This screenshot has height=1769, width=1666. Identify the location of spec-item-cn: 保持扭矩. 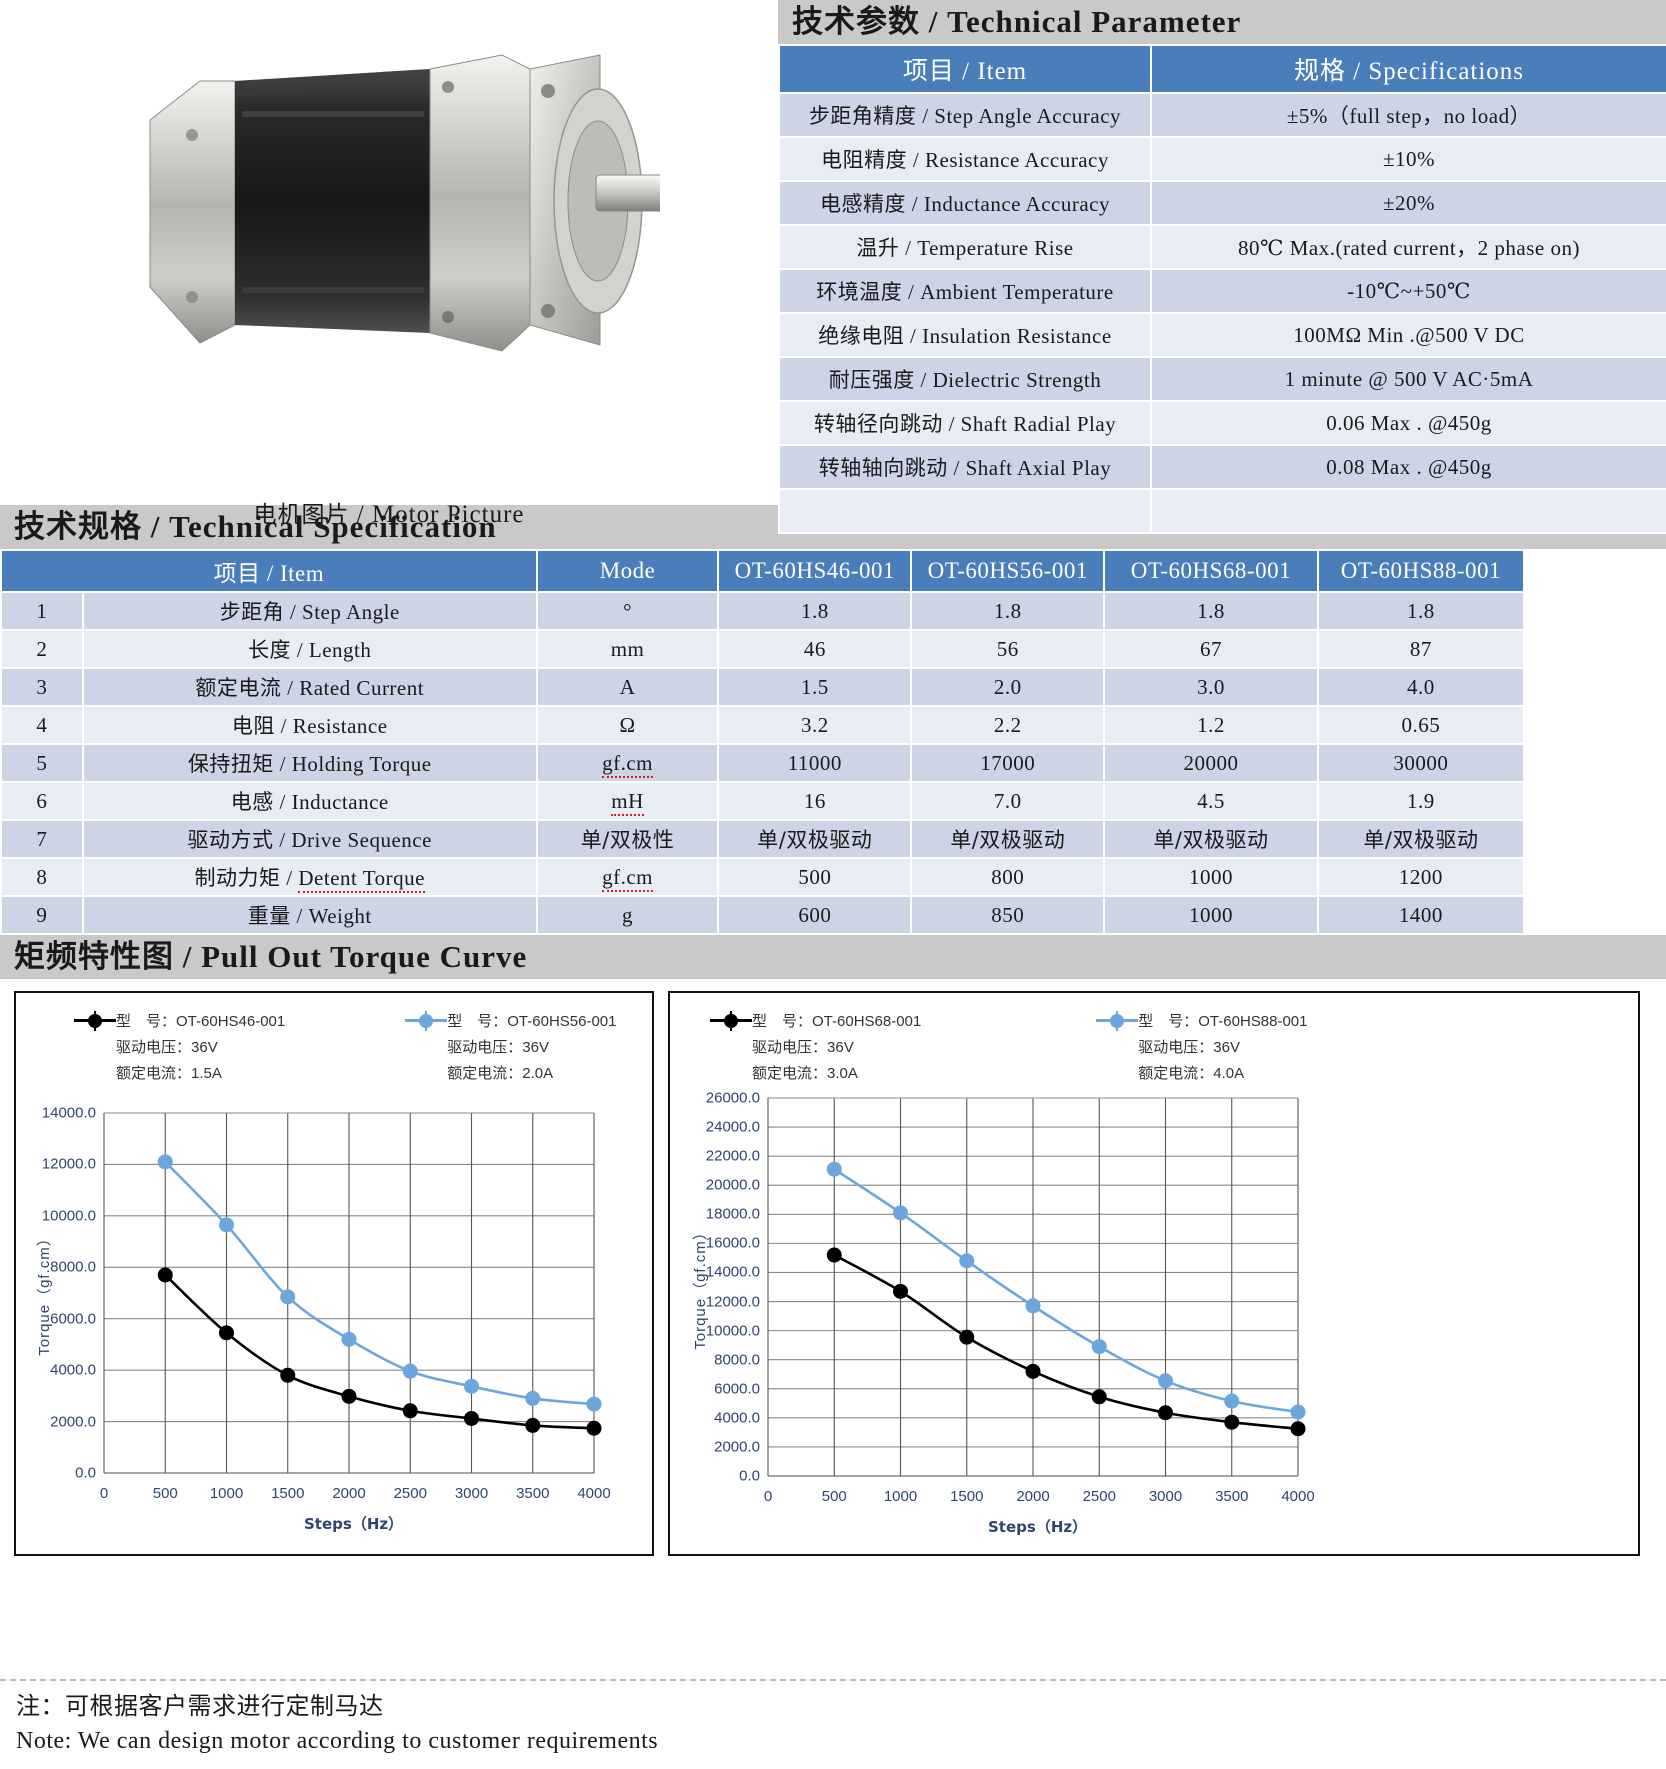
(230, 764).